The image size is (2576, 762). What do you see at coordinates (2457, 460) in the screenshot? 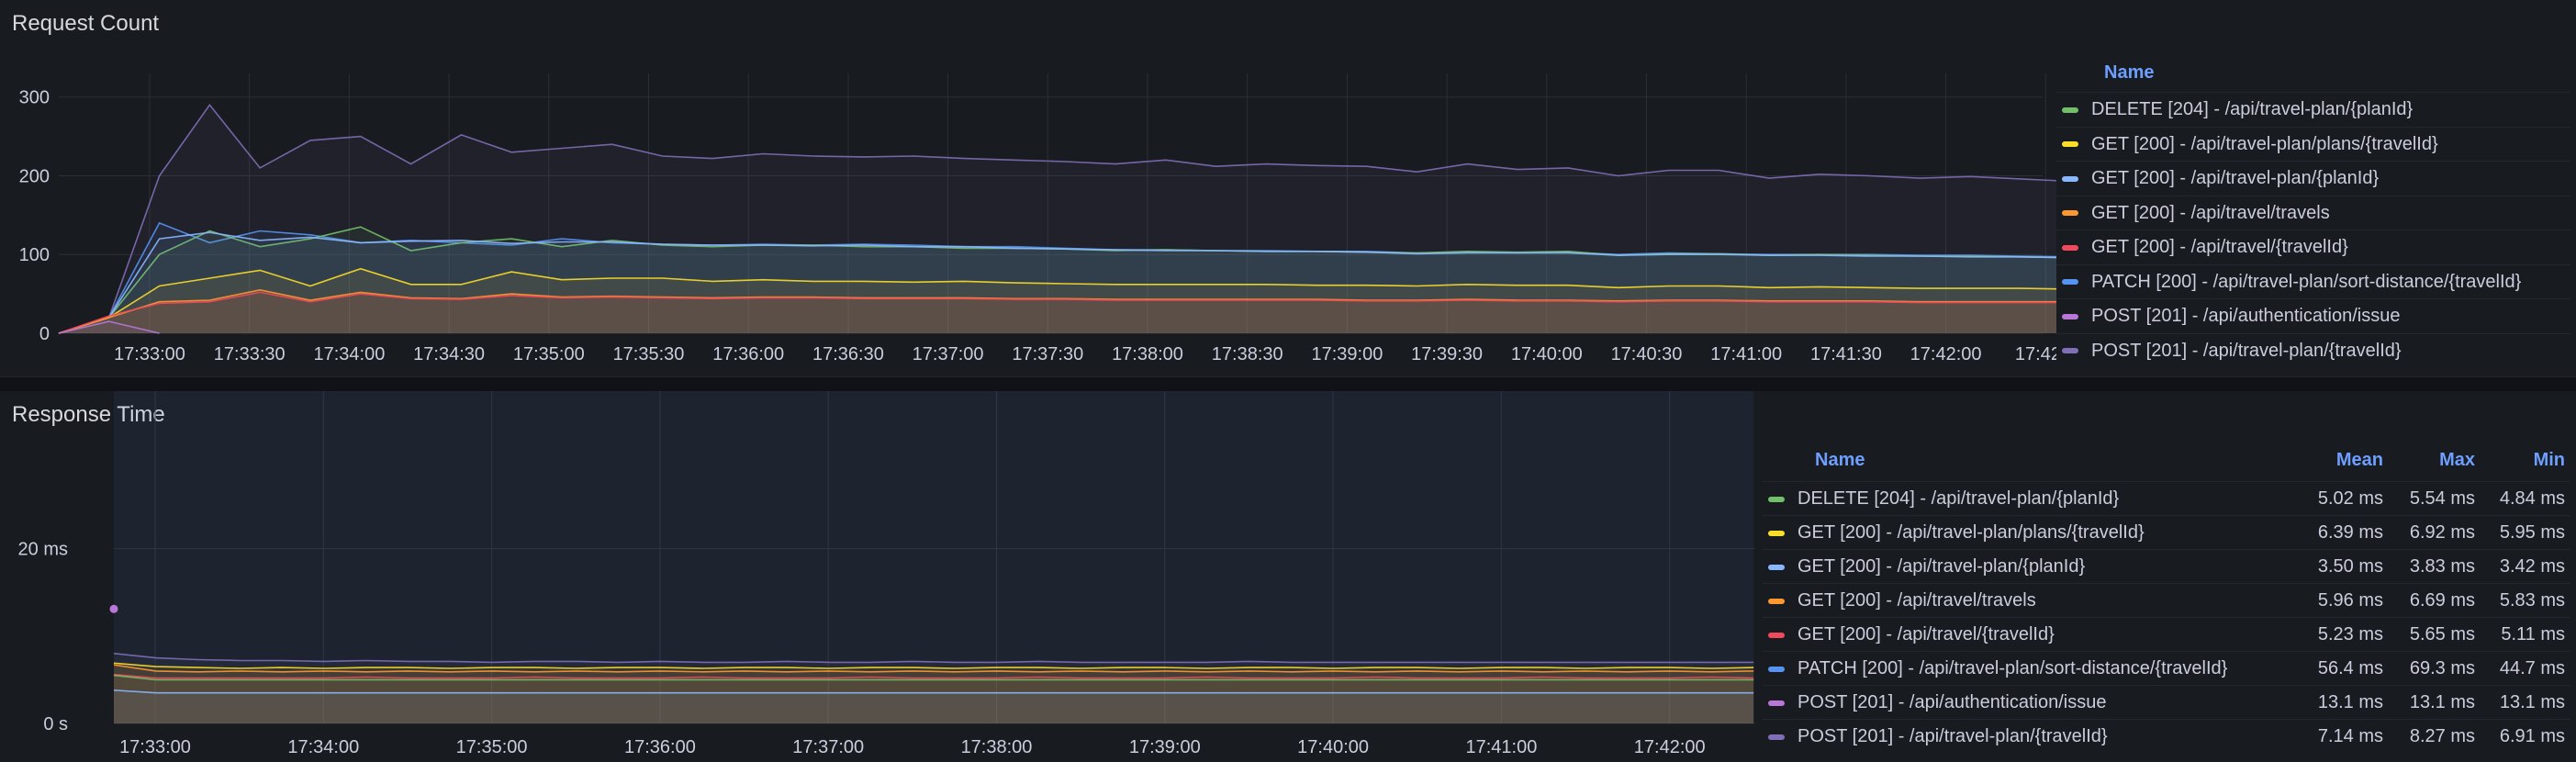
I see `legend-max-header: Max` at bounding box center [2457, 460].